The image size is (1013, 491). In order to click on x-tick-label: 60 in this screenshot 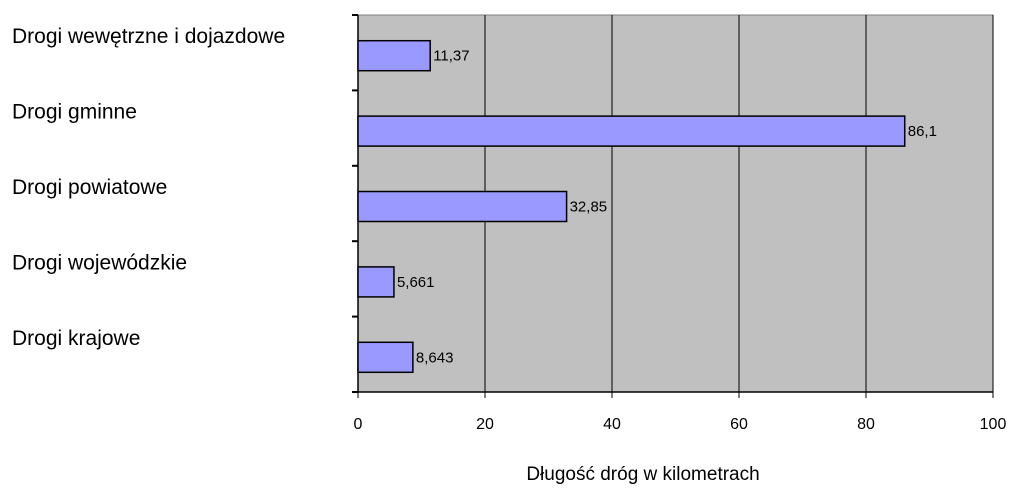, I will do `click(739, 424)`.